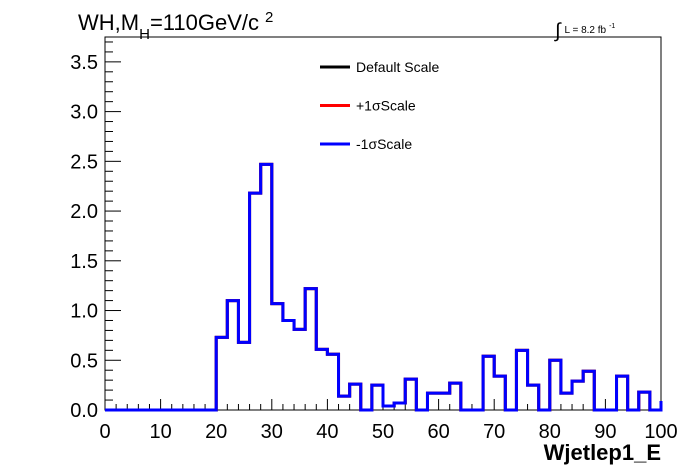 The width and height of the screenshot is (696, 472). Describe the element at coordinates (660, 432) in the screenshot. I see `x-tick-label: 100` at that location.